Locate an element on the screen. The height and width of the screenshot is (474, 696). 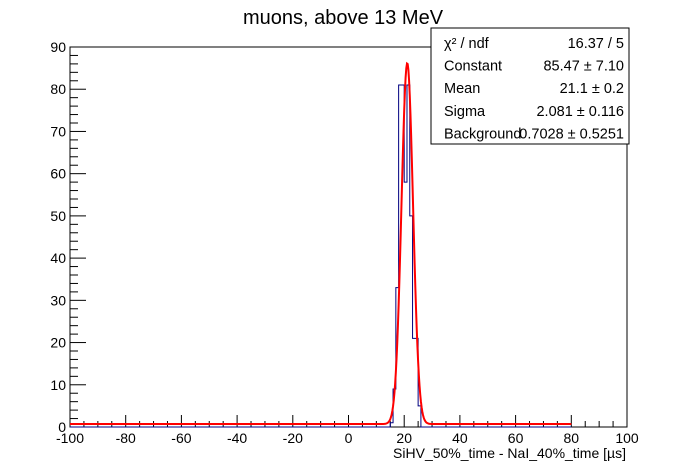
stats-row-label: Mean is located at coordinates (462, 89).